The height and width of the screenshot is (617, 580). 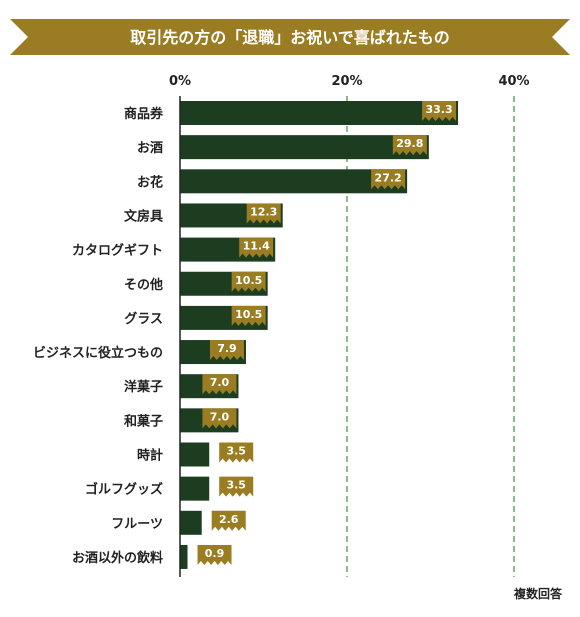 I want to click on category-label: お酒以外の飲料, so click(x=117, y=558).